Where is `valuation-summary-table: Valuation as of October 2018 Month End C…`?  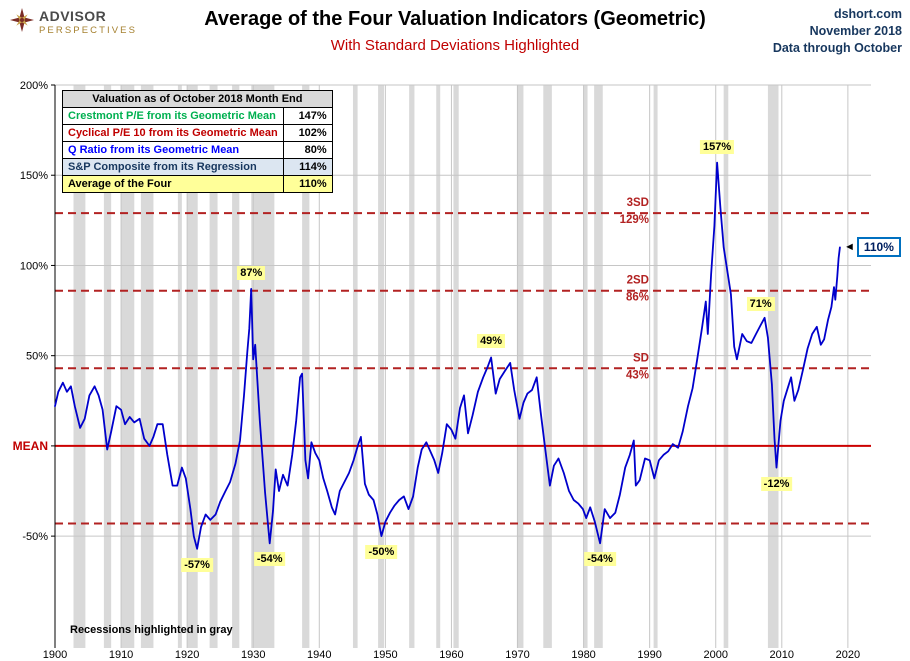
valuation-summary-table: Valuation as of October 2018 Month End C… is located at coordinates (197, 141).